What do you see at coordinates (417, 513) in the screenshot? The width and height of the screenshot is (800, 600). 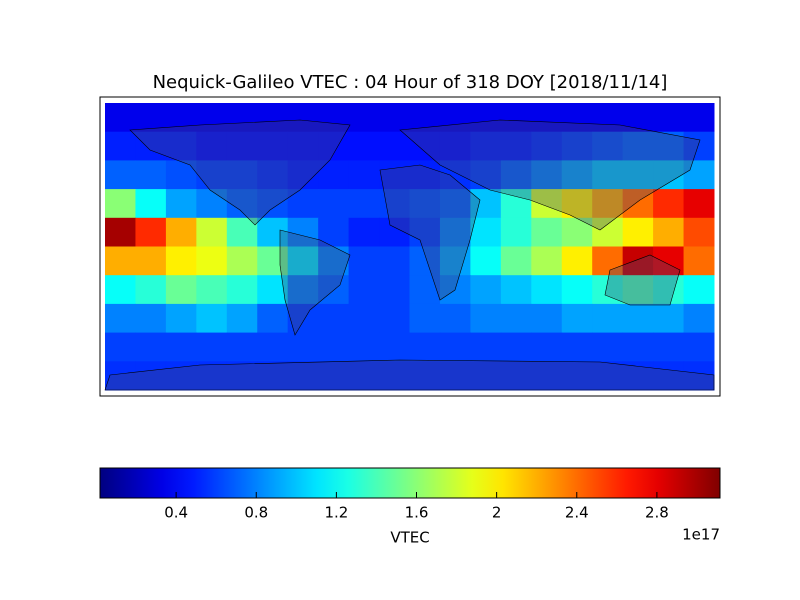 I see `colorbar-tick-label: 1.6` at bounding box center [417, 513].